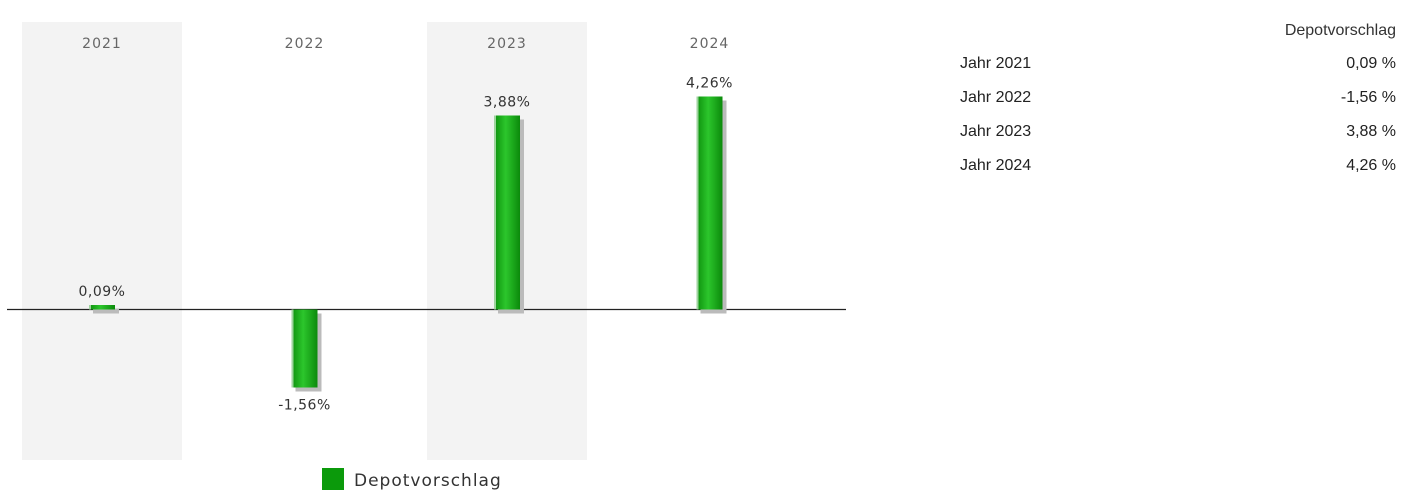 This screenshot has width=1415, height=495. I want to click on row-label: Jahr 2023, so click(996, 131).